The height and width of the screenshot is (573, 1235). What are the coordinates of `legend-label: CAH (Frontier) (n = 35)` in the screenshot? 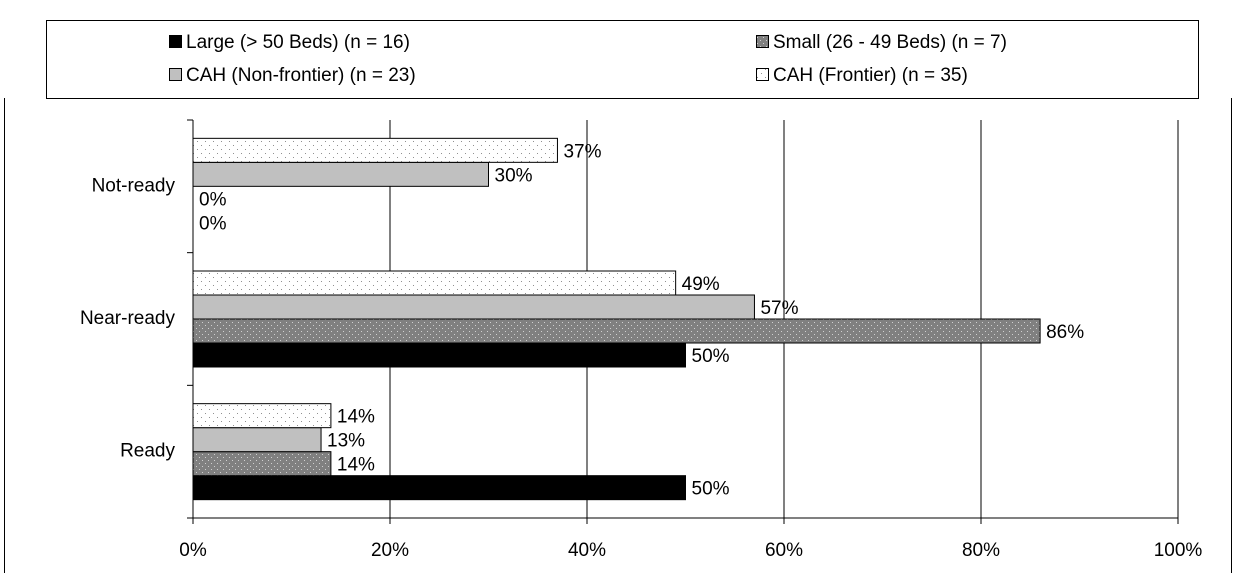 It's located at (870, 75).